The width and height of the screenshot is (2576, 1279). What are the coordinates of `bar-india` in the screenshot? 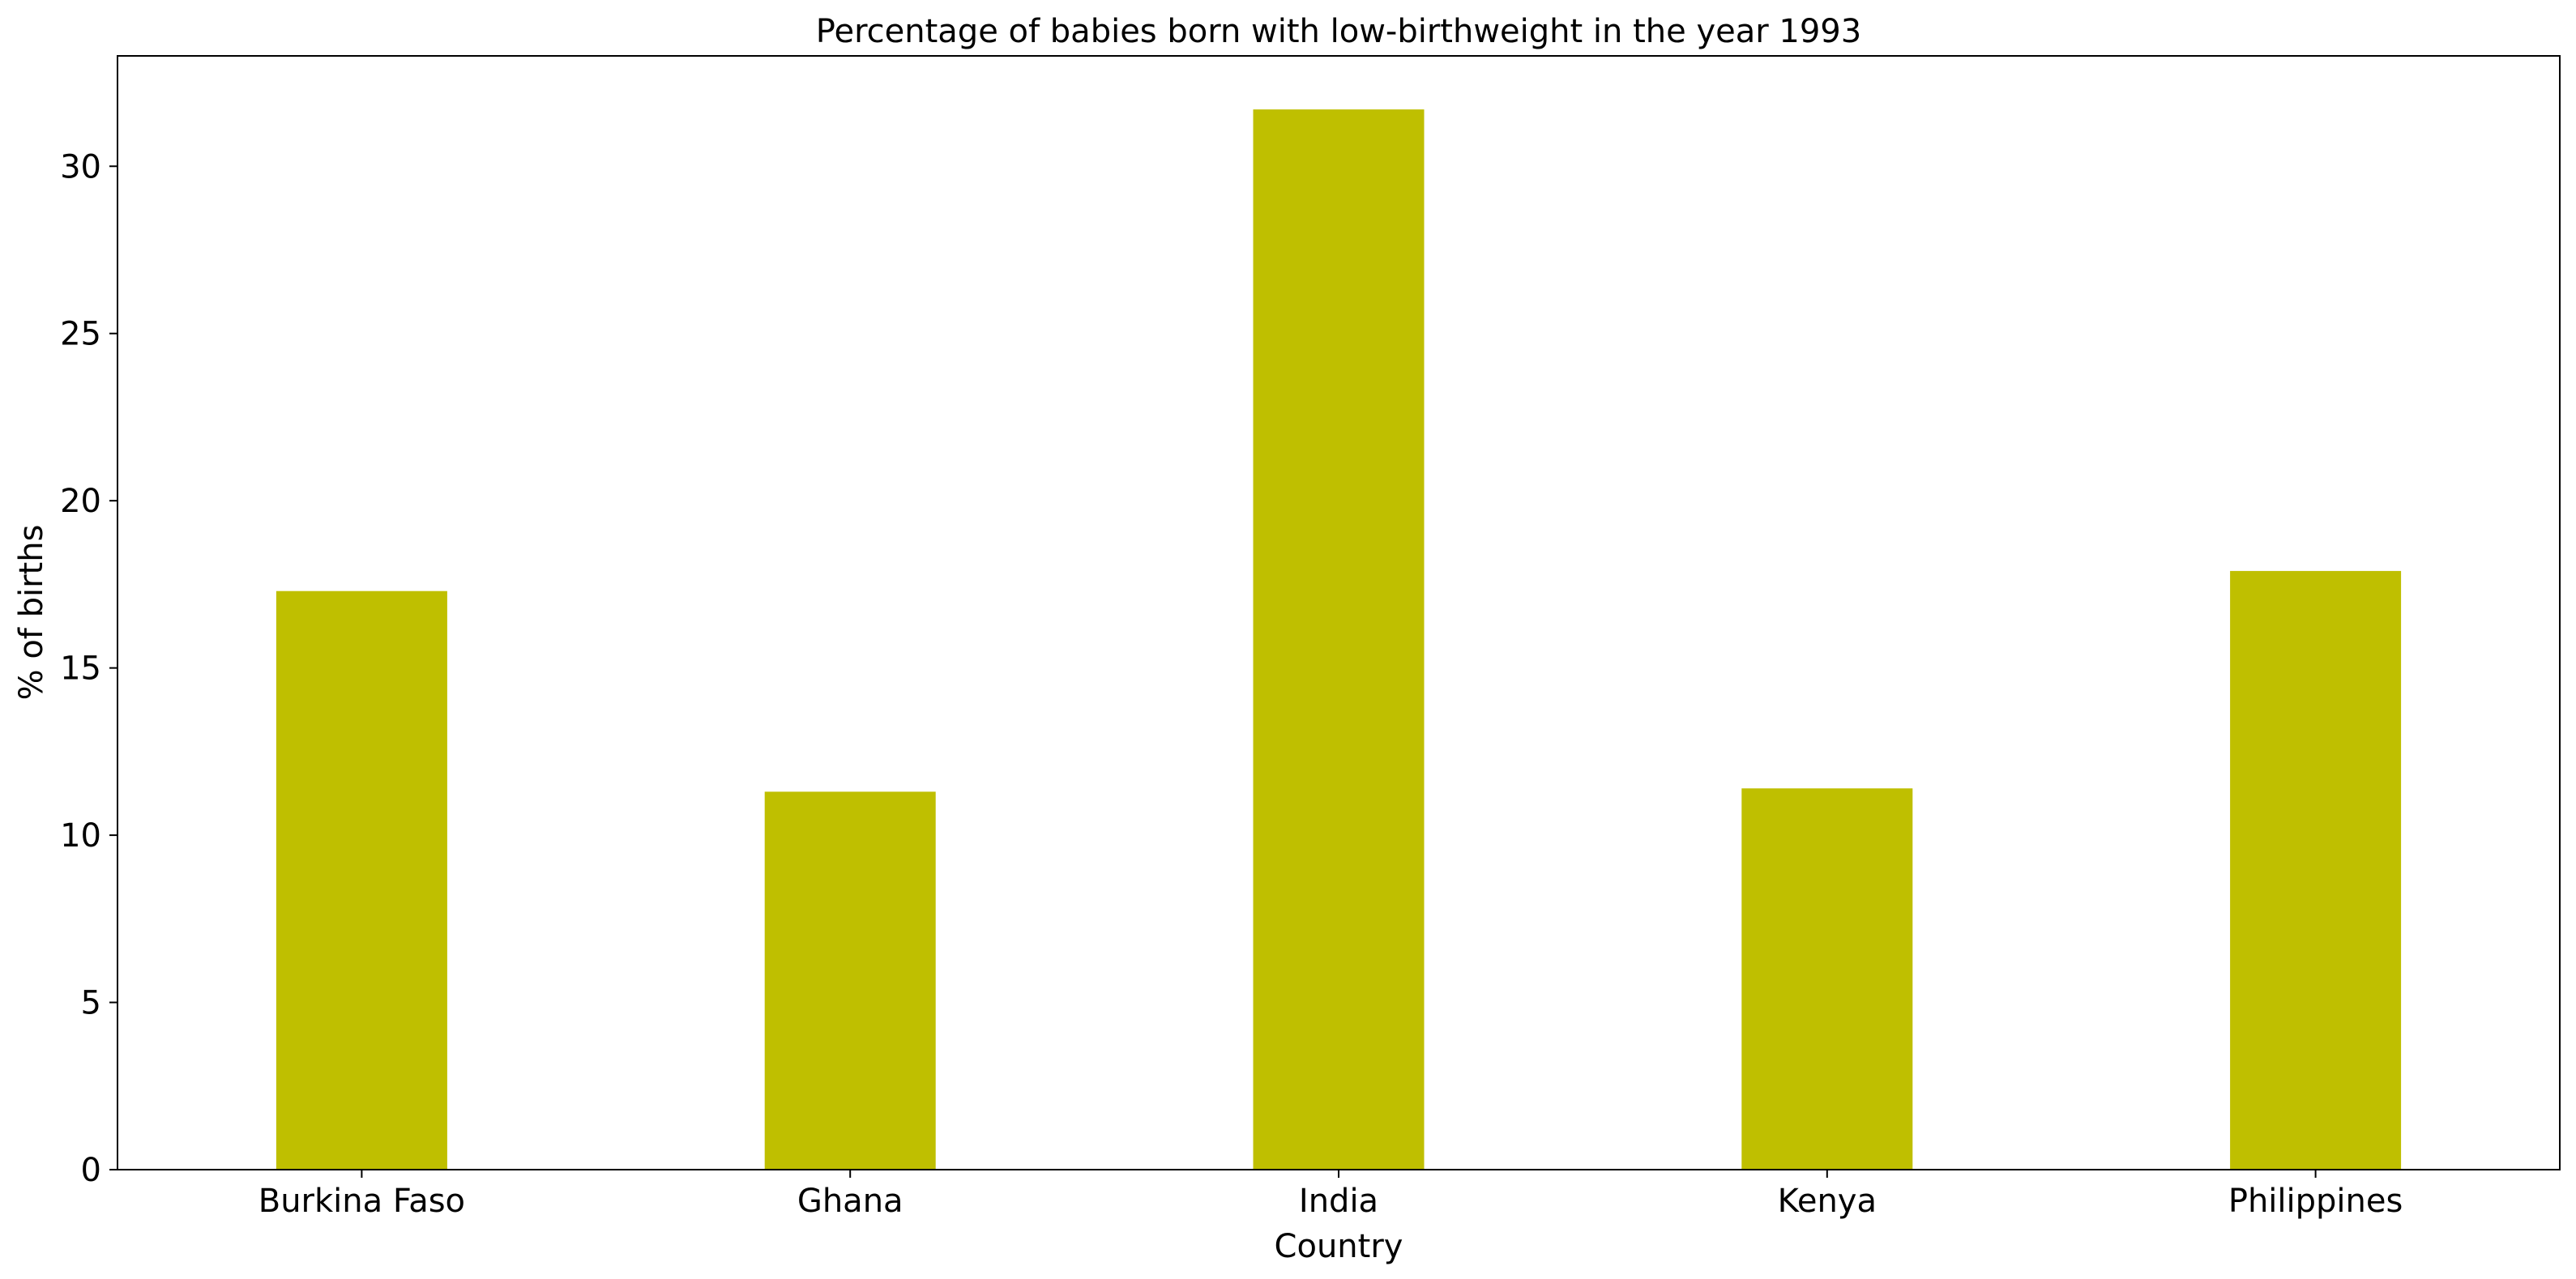 It's located at (1339, 639).